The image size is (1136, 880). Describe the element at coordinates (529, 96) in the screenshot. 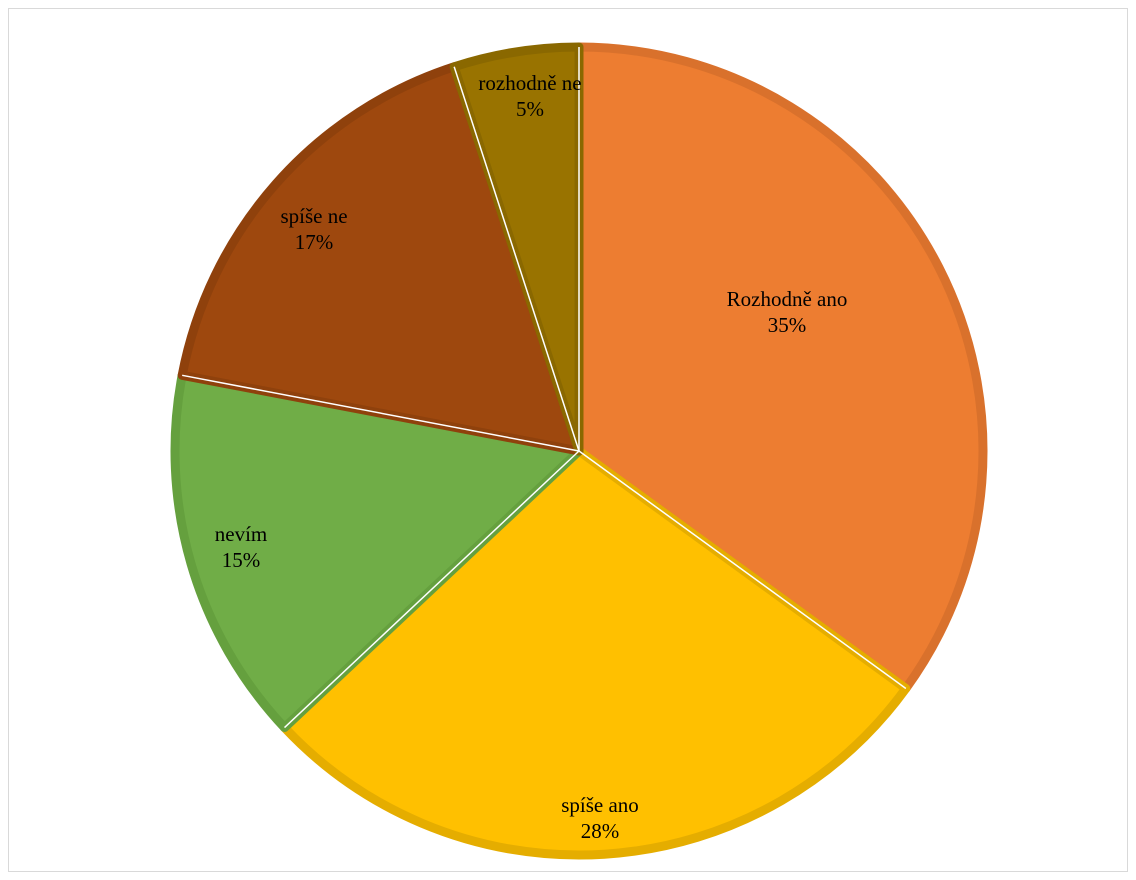

I see `data-label-rozhodne-ne: rozhodně ne 5%` at that location.